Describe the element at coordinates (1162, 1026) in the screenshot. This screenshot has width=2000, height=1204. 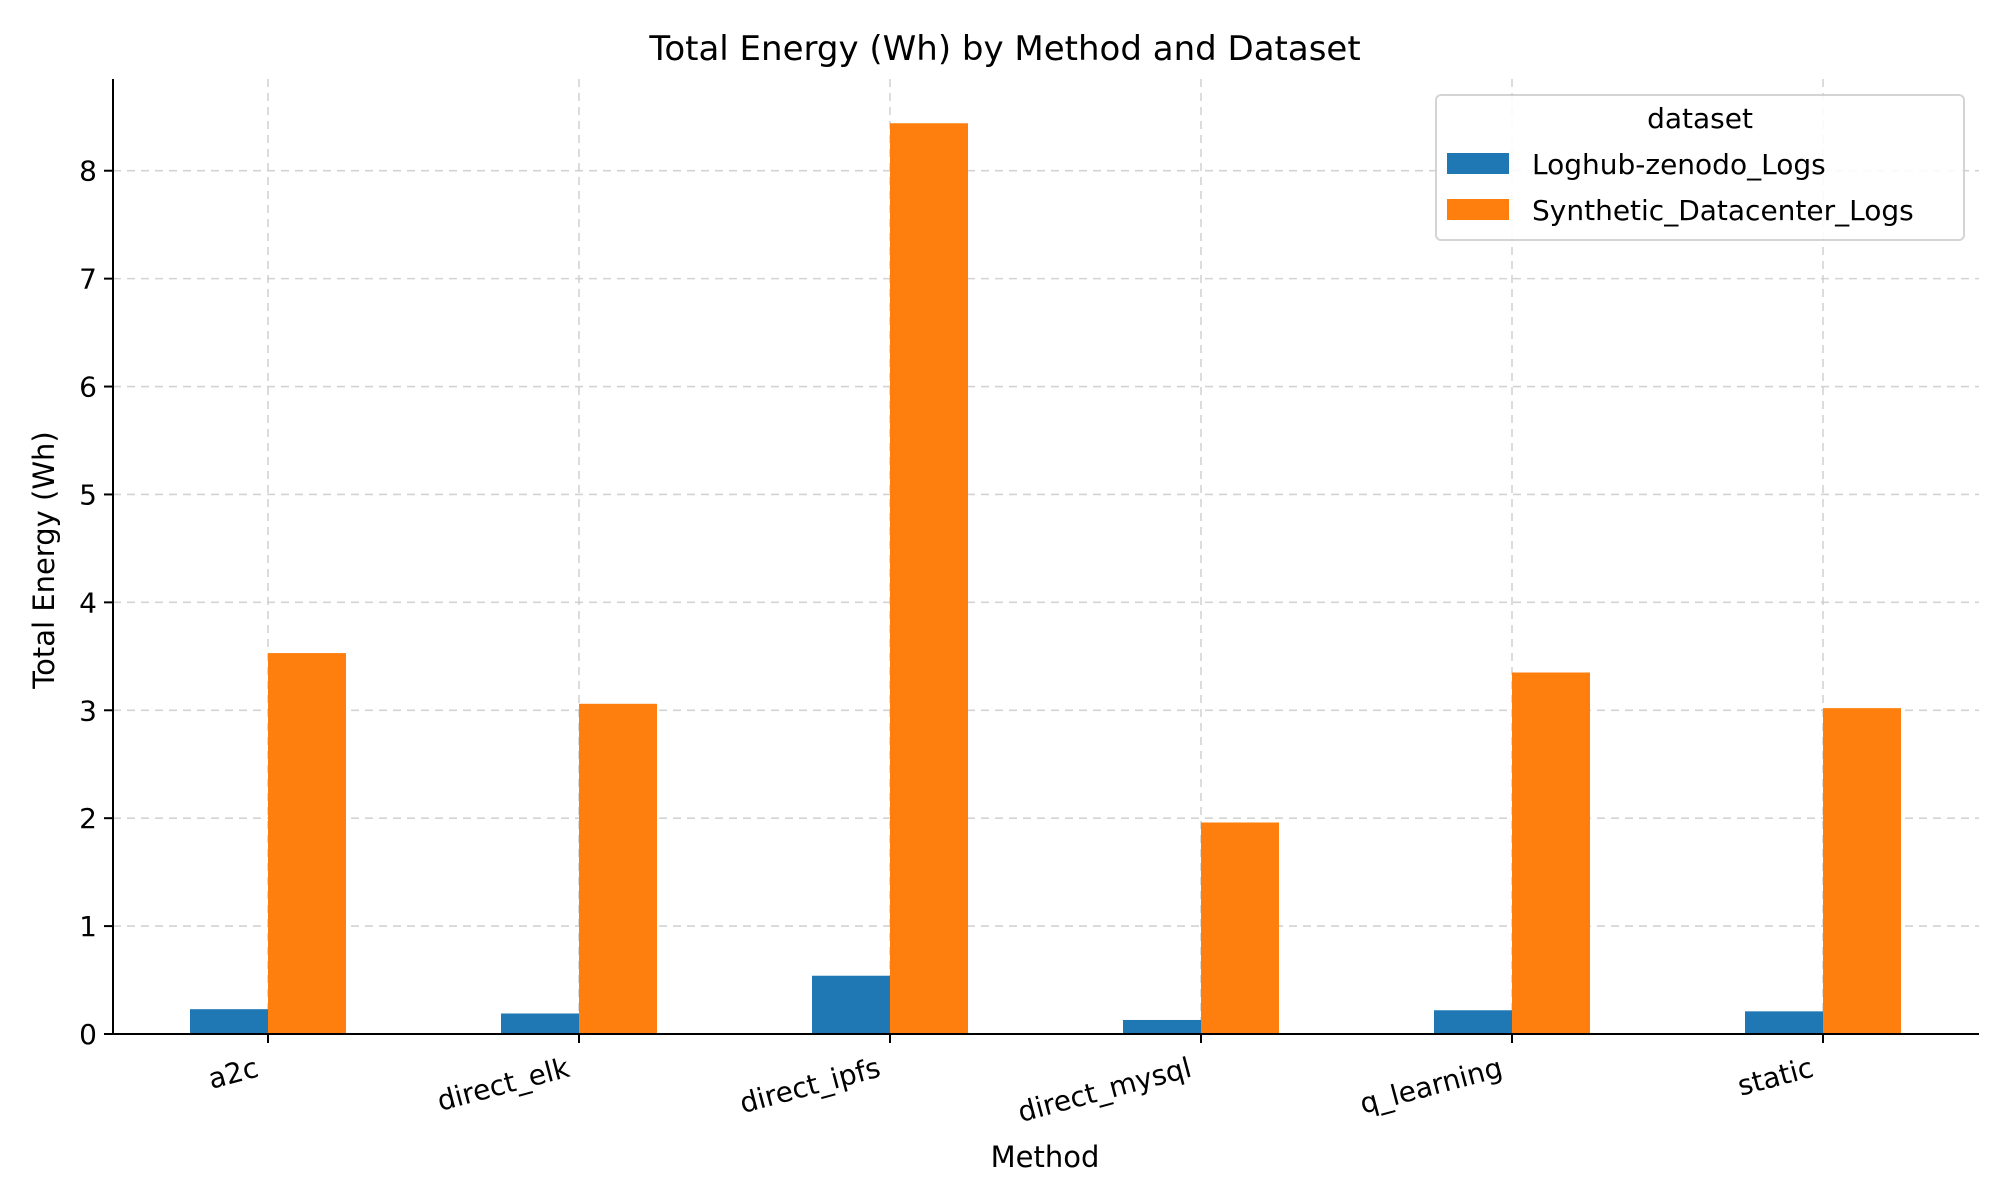
I see `bar-loghub-zenodo-logs-direct-mysql` at that location.